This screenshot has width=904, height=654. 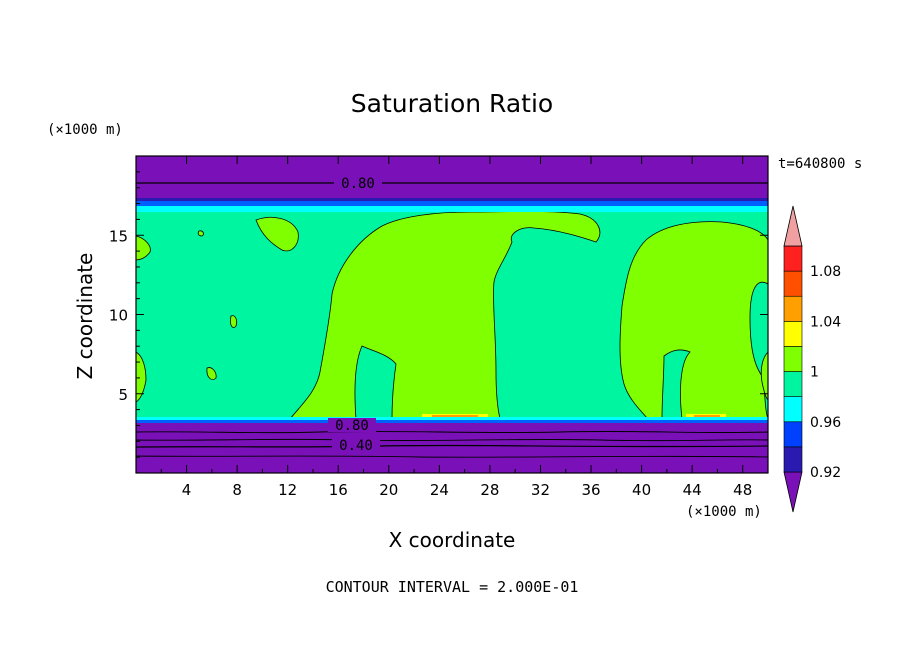 I want to click on x-unit-label: (×1000 m), so click(x=724, y=512).